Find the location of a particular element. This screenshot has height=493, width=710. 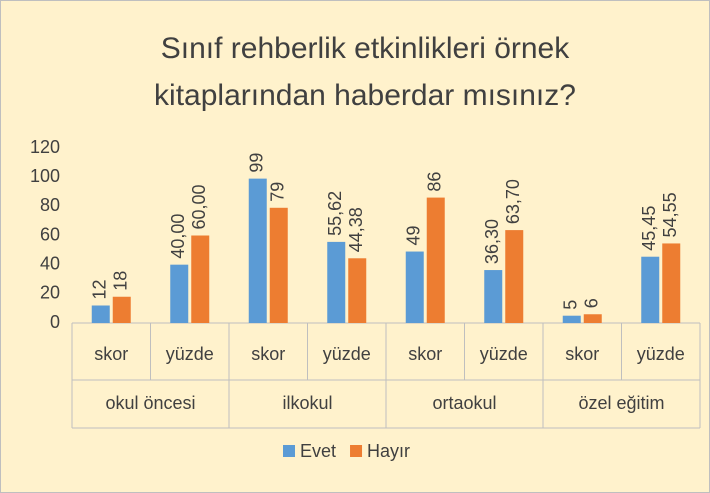

data-label: 40,00 is located at coordinates (178, 236).